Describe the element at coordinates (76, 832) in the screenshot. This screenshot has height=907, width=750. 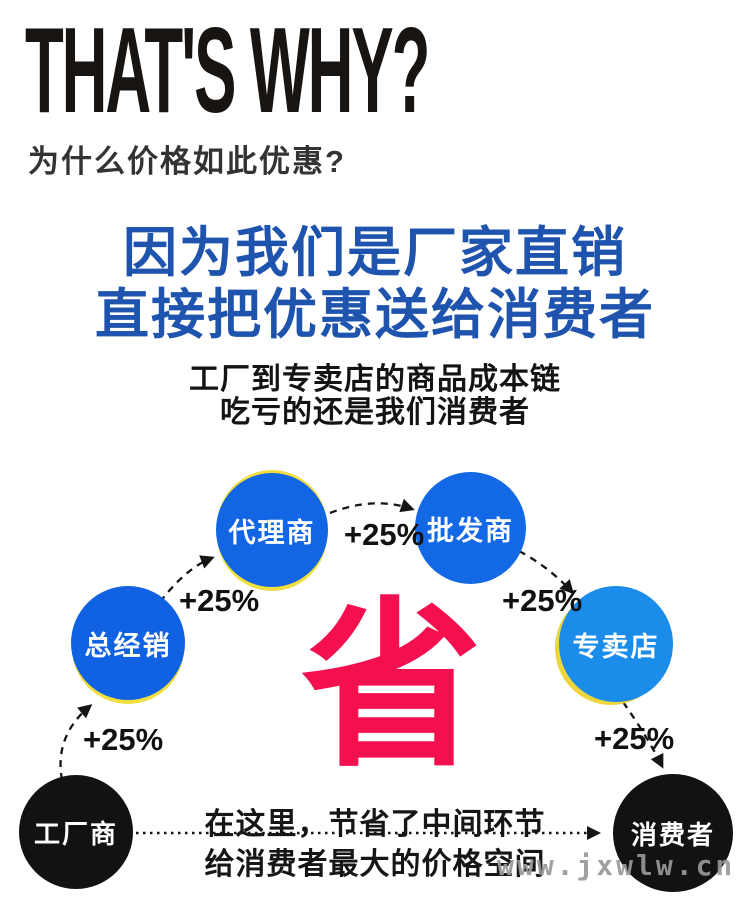
I see `node-factory: 工厂商` at that location.